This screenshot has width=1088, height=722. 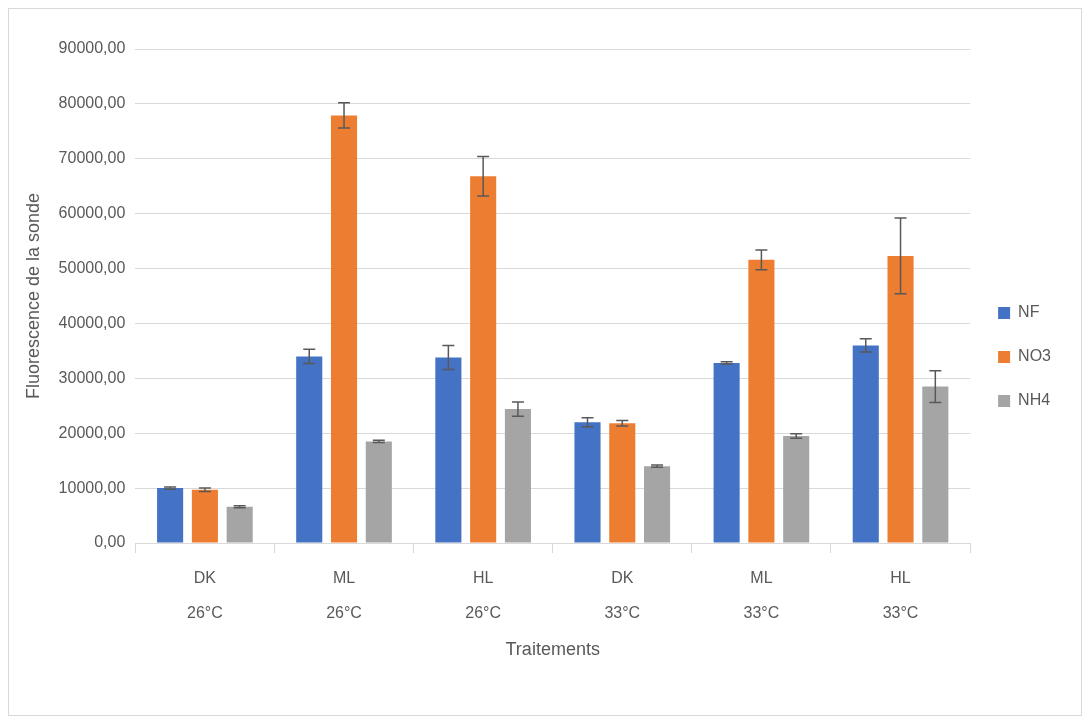 What do you see at coordinates (32, 296) in the screenshot?
I see `y-axis-title: Fluorescence de la sonde` at bounding box center [32, 296].